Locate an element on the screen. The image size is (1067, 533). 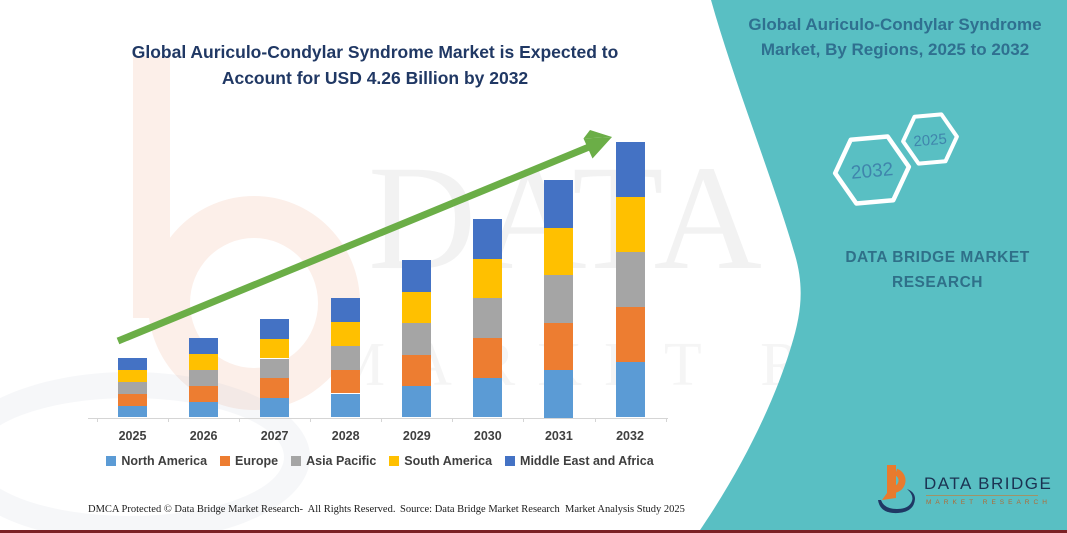
bar-segment-2026-europe is located at coordinates (204, 393).